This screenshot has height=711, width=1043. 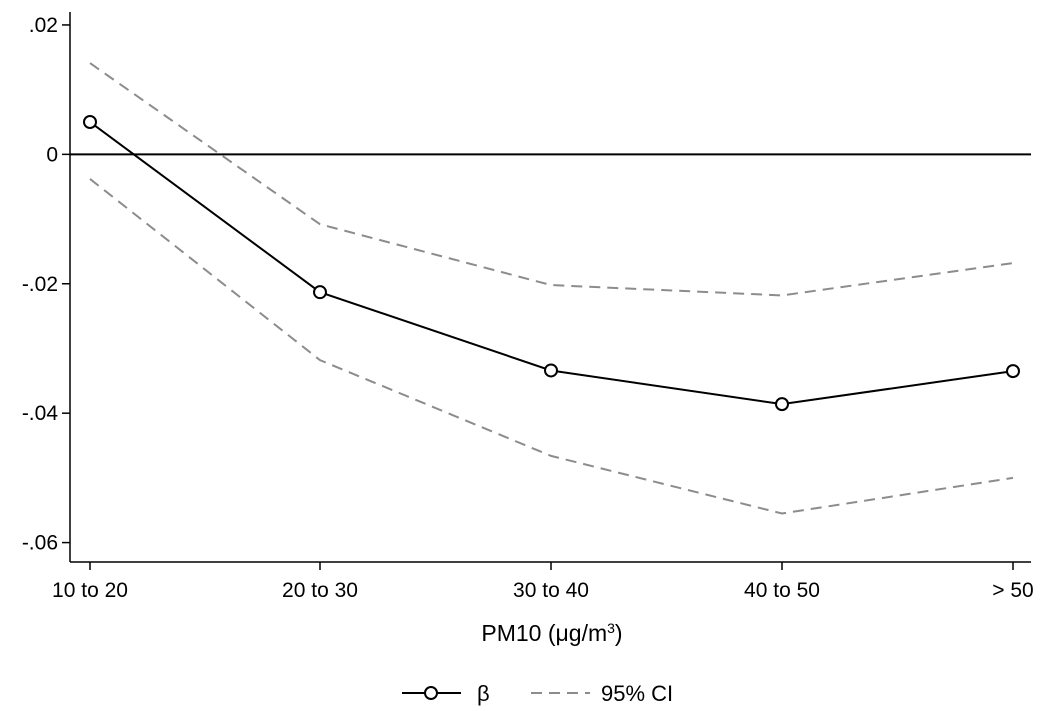 I want to click on legend-beta-label: β, so click(x=483, y=693).